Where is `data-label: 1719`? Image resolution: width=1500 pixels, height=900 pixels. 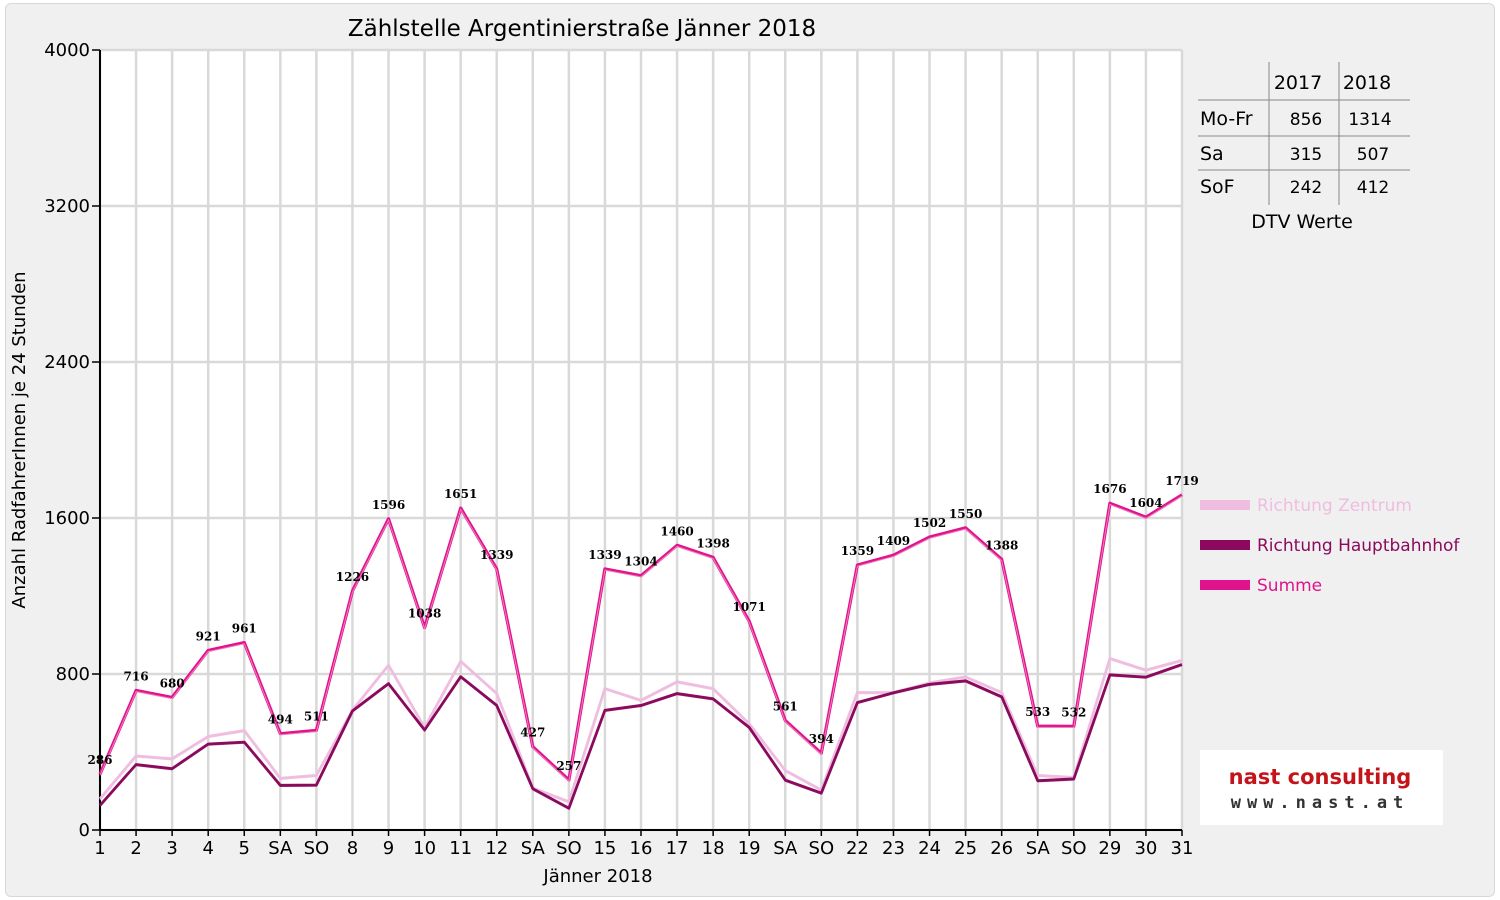
data-label: 1719 is located at coordinates (1181, 481).